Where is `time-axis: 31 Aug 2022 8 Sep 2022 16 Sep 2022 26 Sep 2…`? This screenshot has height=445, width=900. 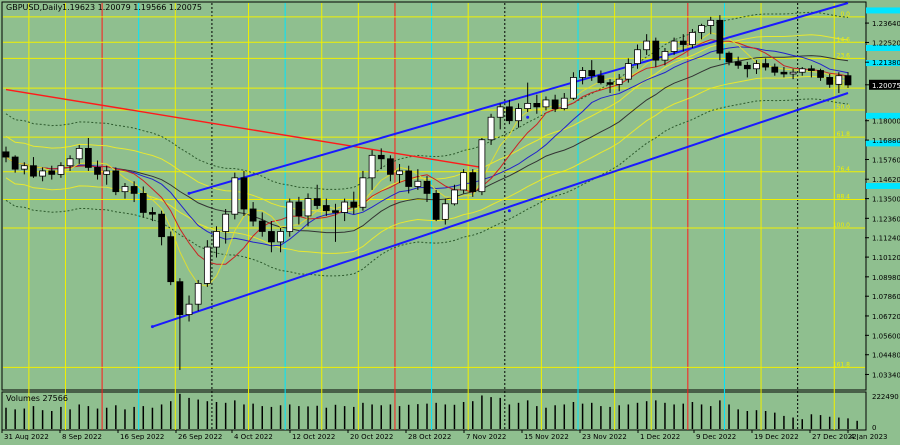 time-axis: 31 Aug 2022 8 Sep 2022 16 Sep 2022 26 Sep 2… is located at coordinates (444, 435).